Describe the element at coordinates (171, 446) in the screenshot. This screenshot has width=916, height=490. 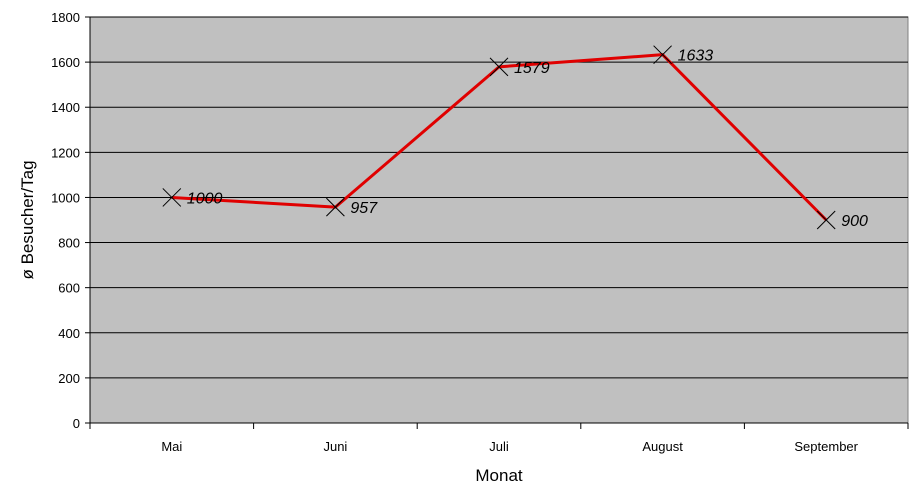
I see `x-tick-label: Mai` at that location.